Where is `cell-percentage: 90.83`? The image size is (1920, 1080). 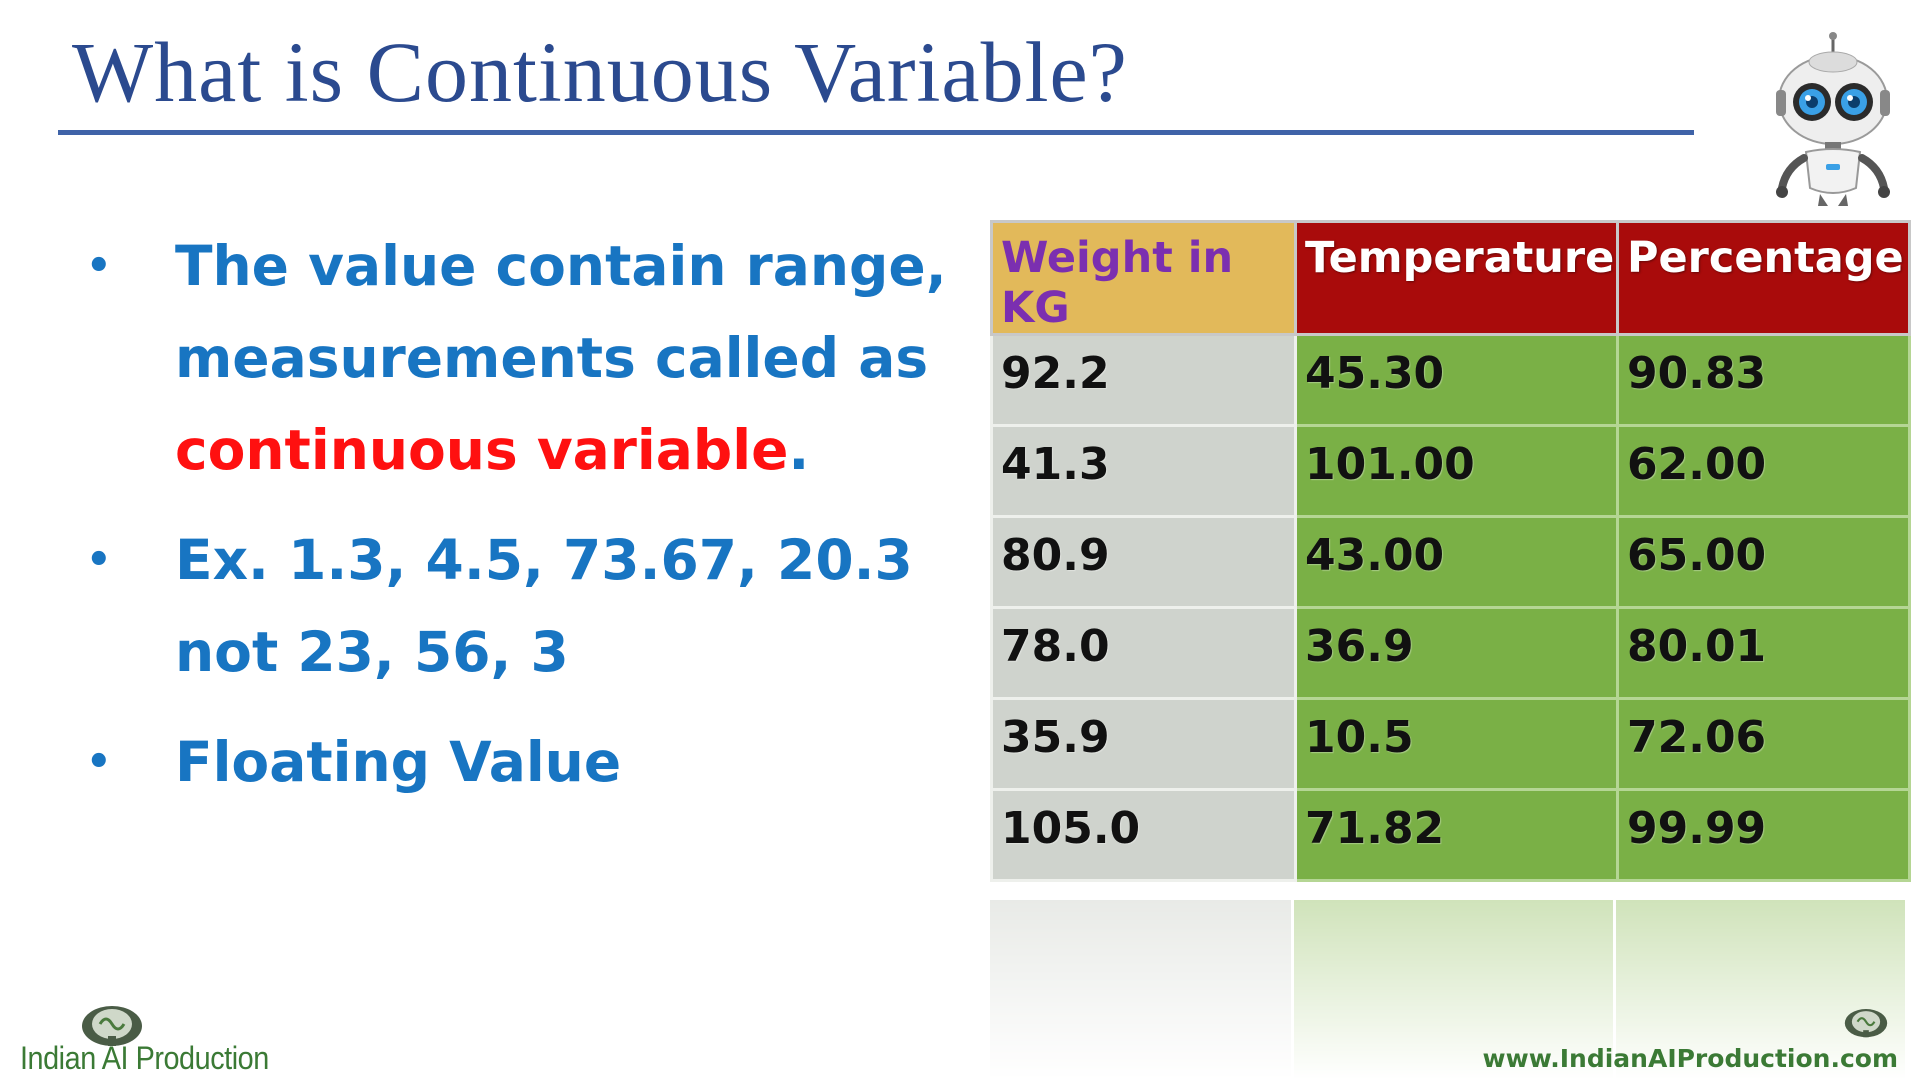
cell-percentage: 90.83 is located at coordinates (1763, 380).